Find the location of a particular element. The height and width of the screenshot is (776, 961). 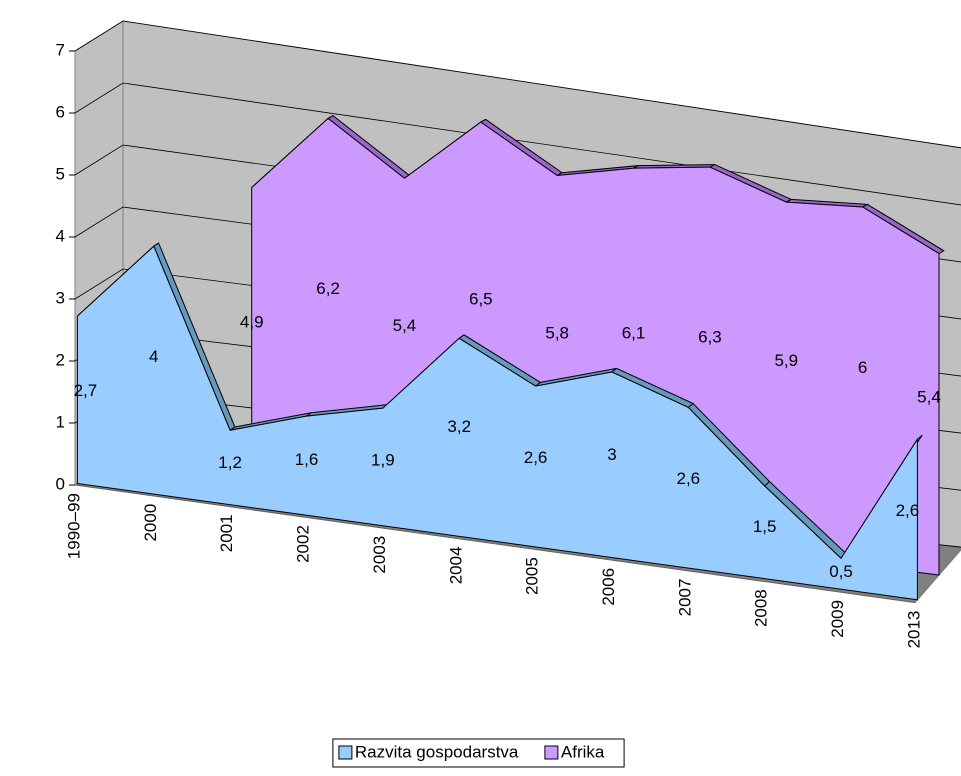

data-label: 5,9 is located at coordinates (786, 360).